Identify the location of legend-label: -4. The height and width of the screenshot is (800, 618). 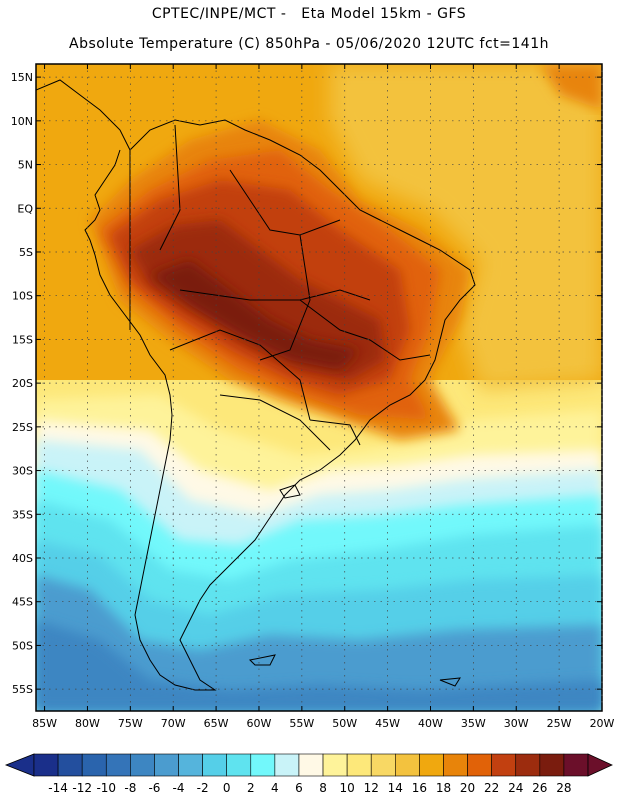
(179, 788).